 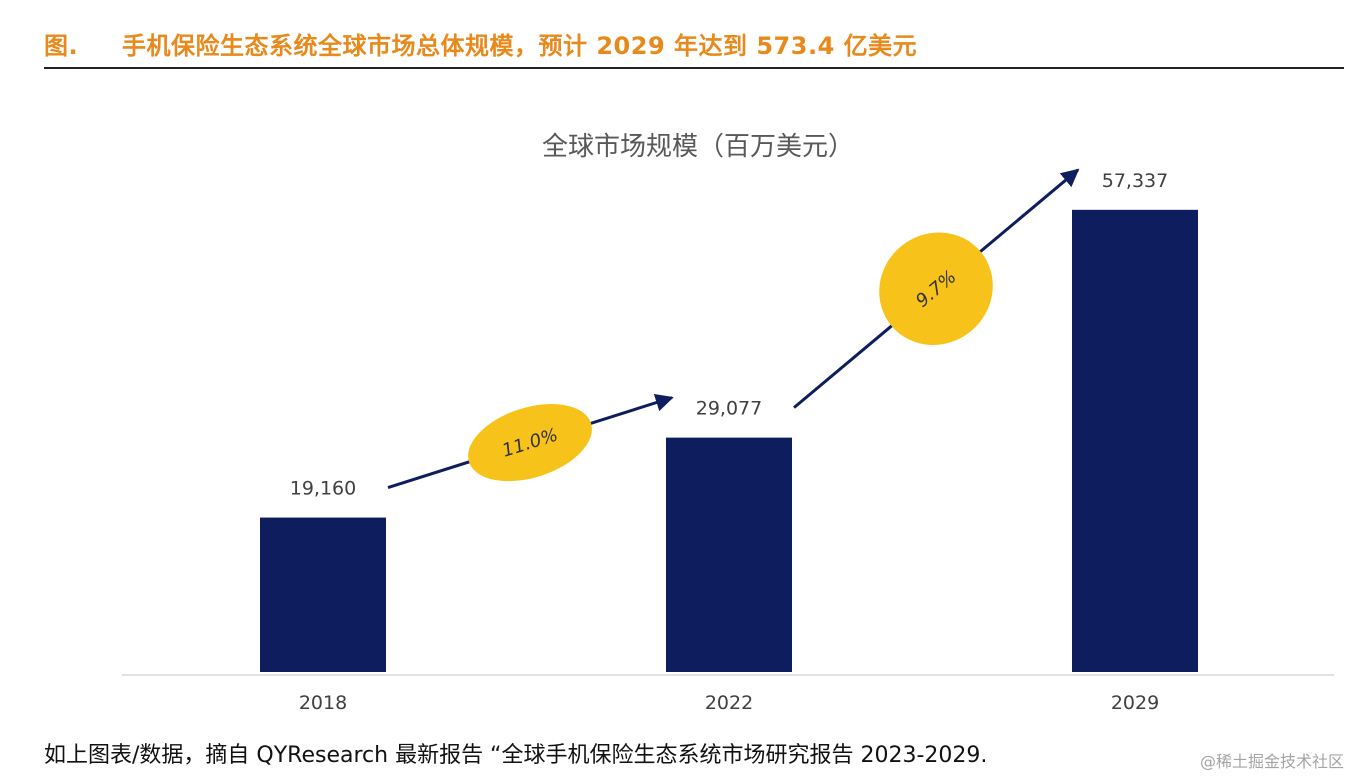 I want to click on figure-title: 手机保险生态系统全球市场总体规模，预计 2029 年达到 573.4 亿美元, so click(x=520, y=46).